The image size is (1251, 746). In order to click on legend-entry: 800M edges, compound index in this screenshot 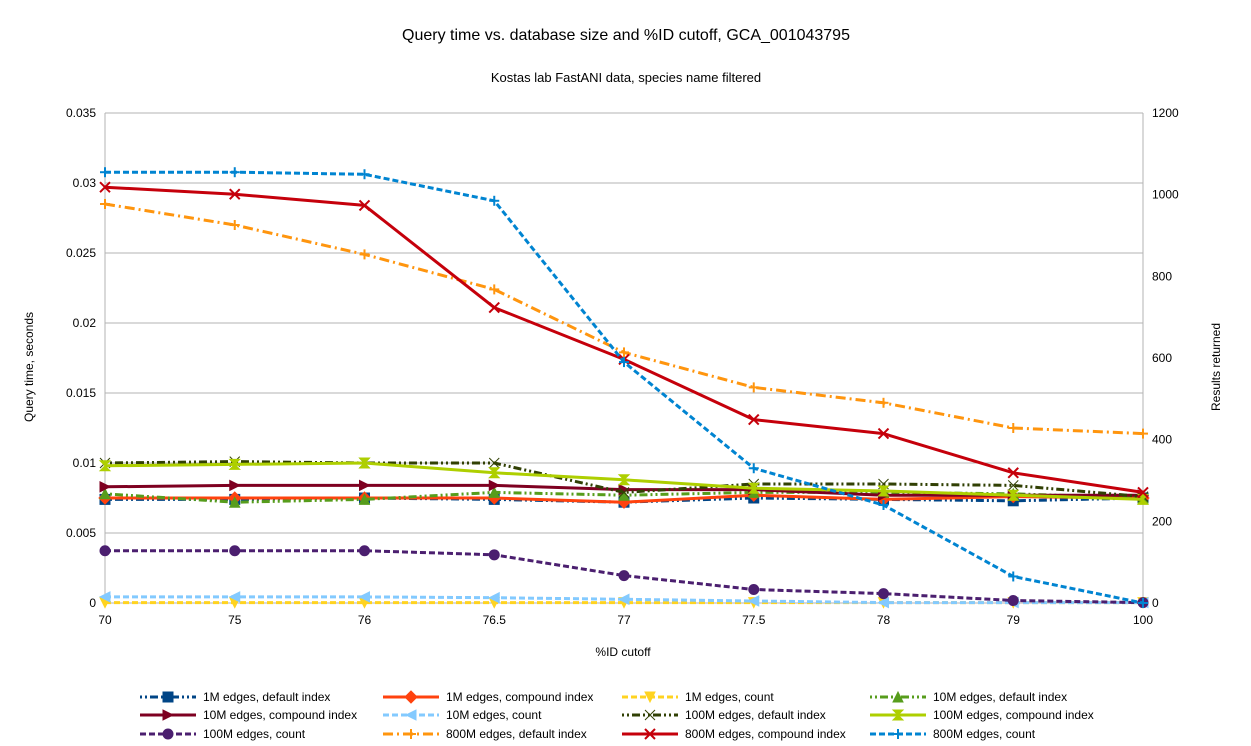, I will do `click(734, 734)`.